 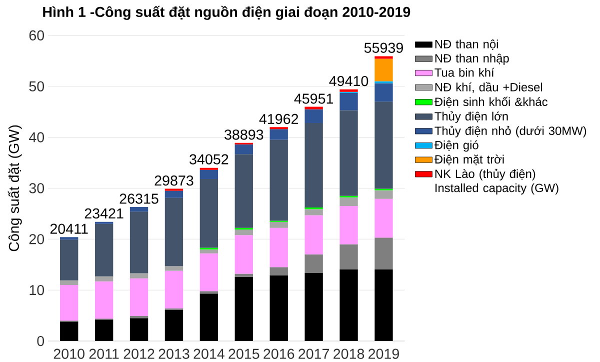 What do you see at coordinates (69, 229) in the screenshot?
I see `annotation: 20411` at bounding box center [69, 229].